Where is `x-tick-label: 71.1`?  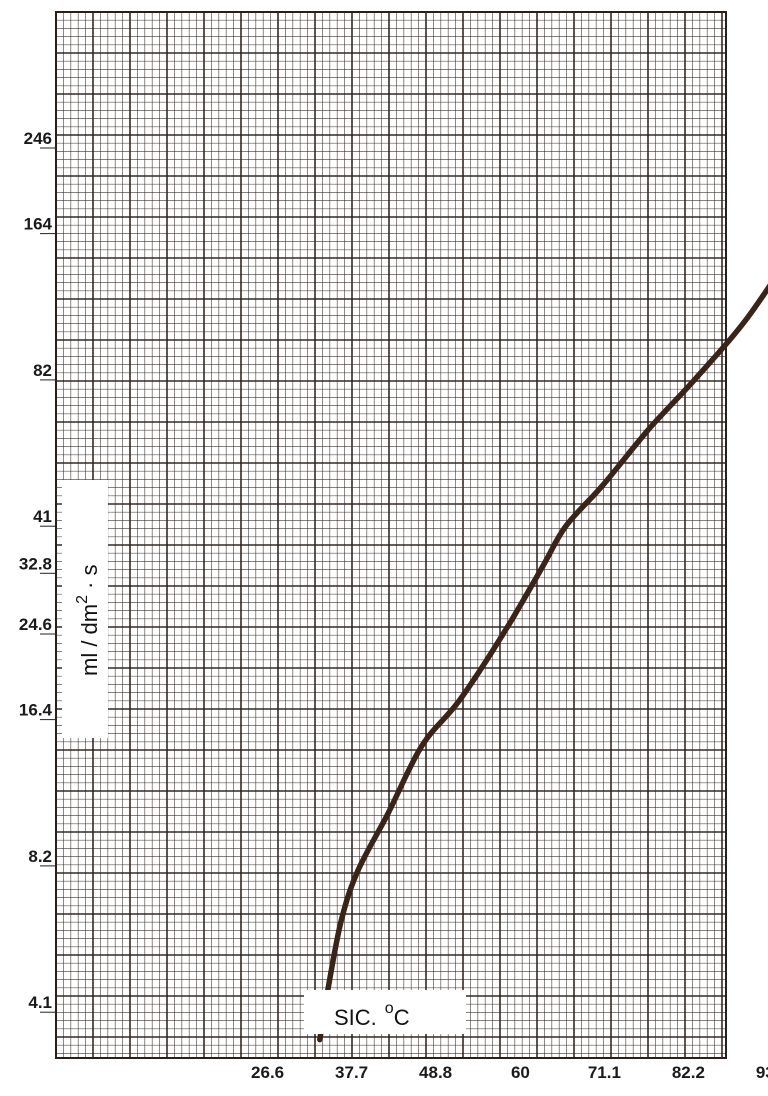
x-tick-label: 71.1 is located at coordinates (604, 1072).